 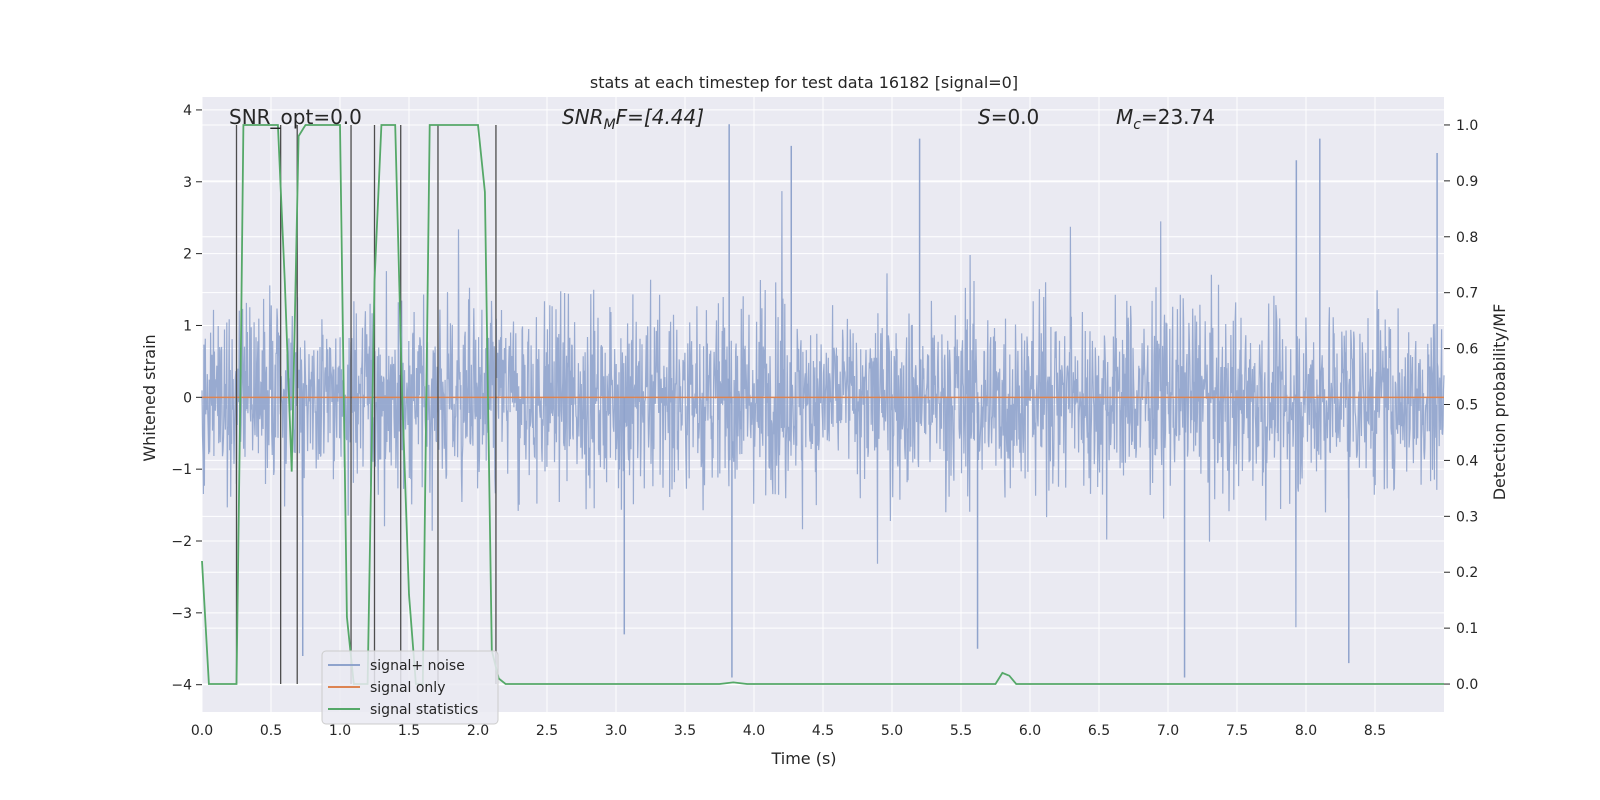 What do you see at coordinates (202, 731) in the screenshot?
I see `x-tick-label: 0.0` at bounding box center [202, 731].